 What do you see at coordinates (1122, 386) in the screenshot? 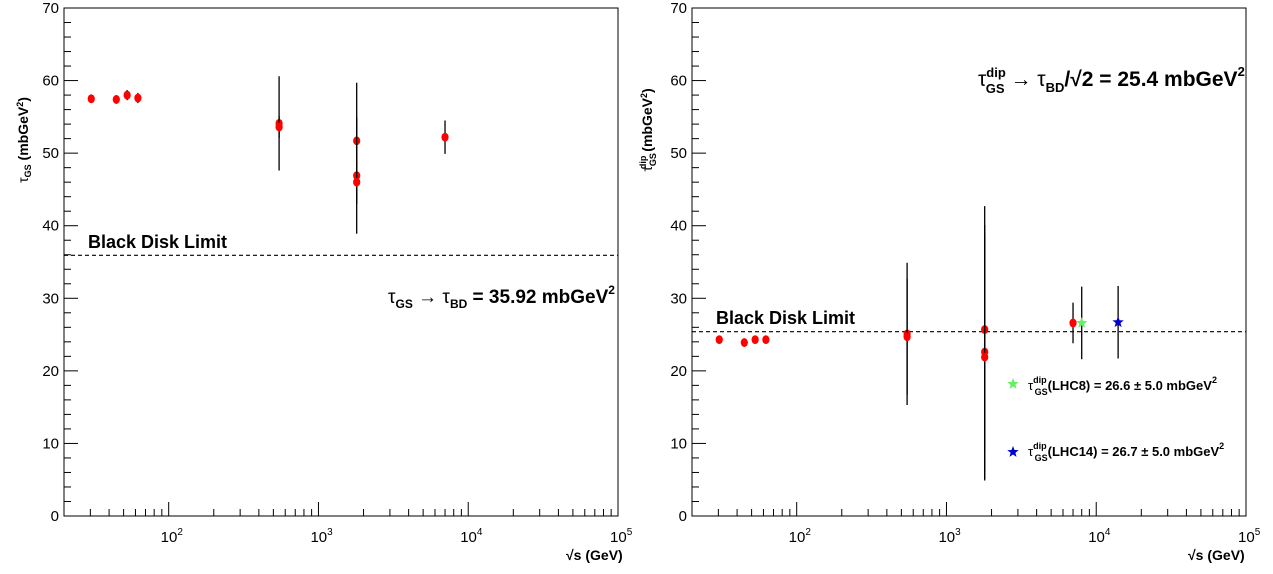
I see `legend-label-lhc8: τdip GS(LHC8) = 26.6 ± 5.0 mbGeV2` at bounding box center [1122, 386].